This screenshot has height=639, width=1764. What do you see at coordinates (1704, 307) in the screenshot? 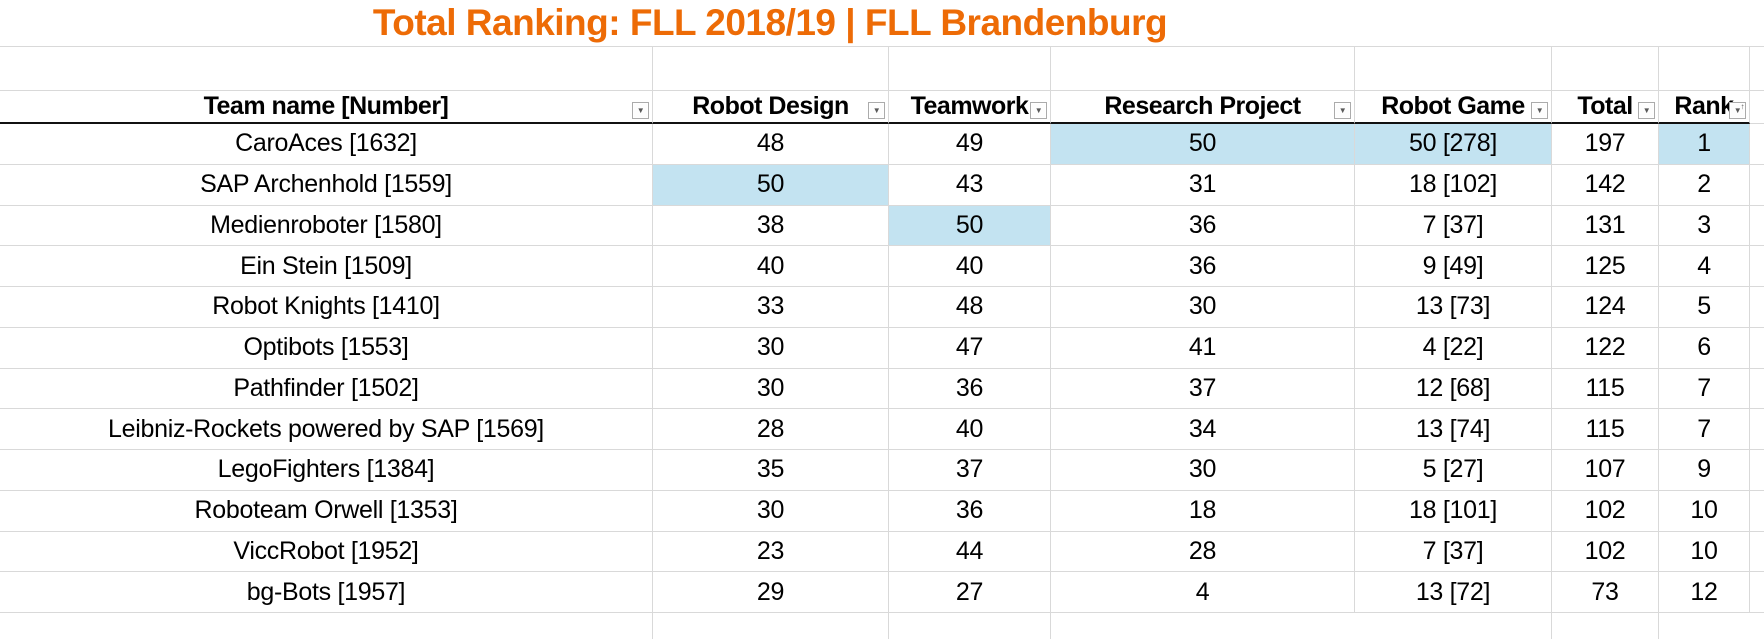
I see `cell-rank: 5` at bounding box center [1704, 307].